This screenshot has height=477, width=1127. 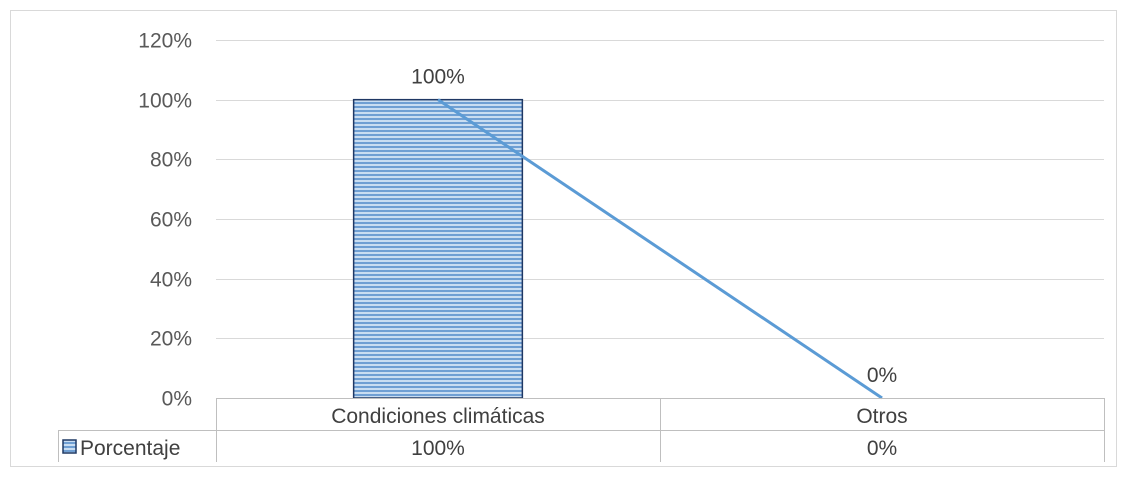 What do you see at coordinates (882, 375) in the screenshot?
I see `data-label: 0%` at bounding box center [882, 375].